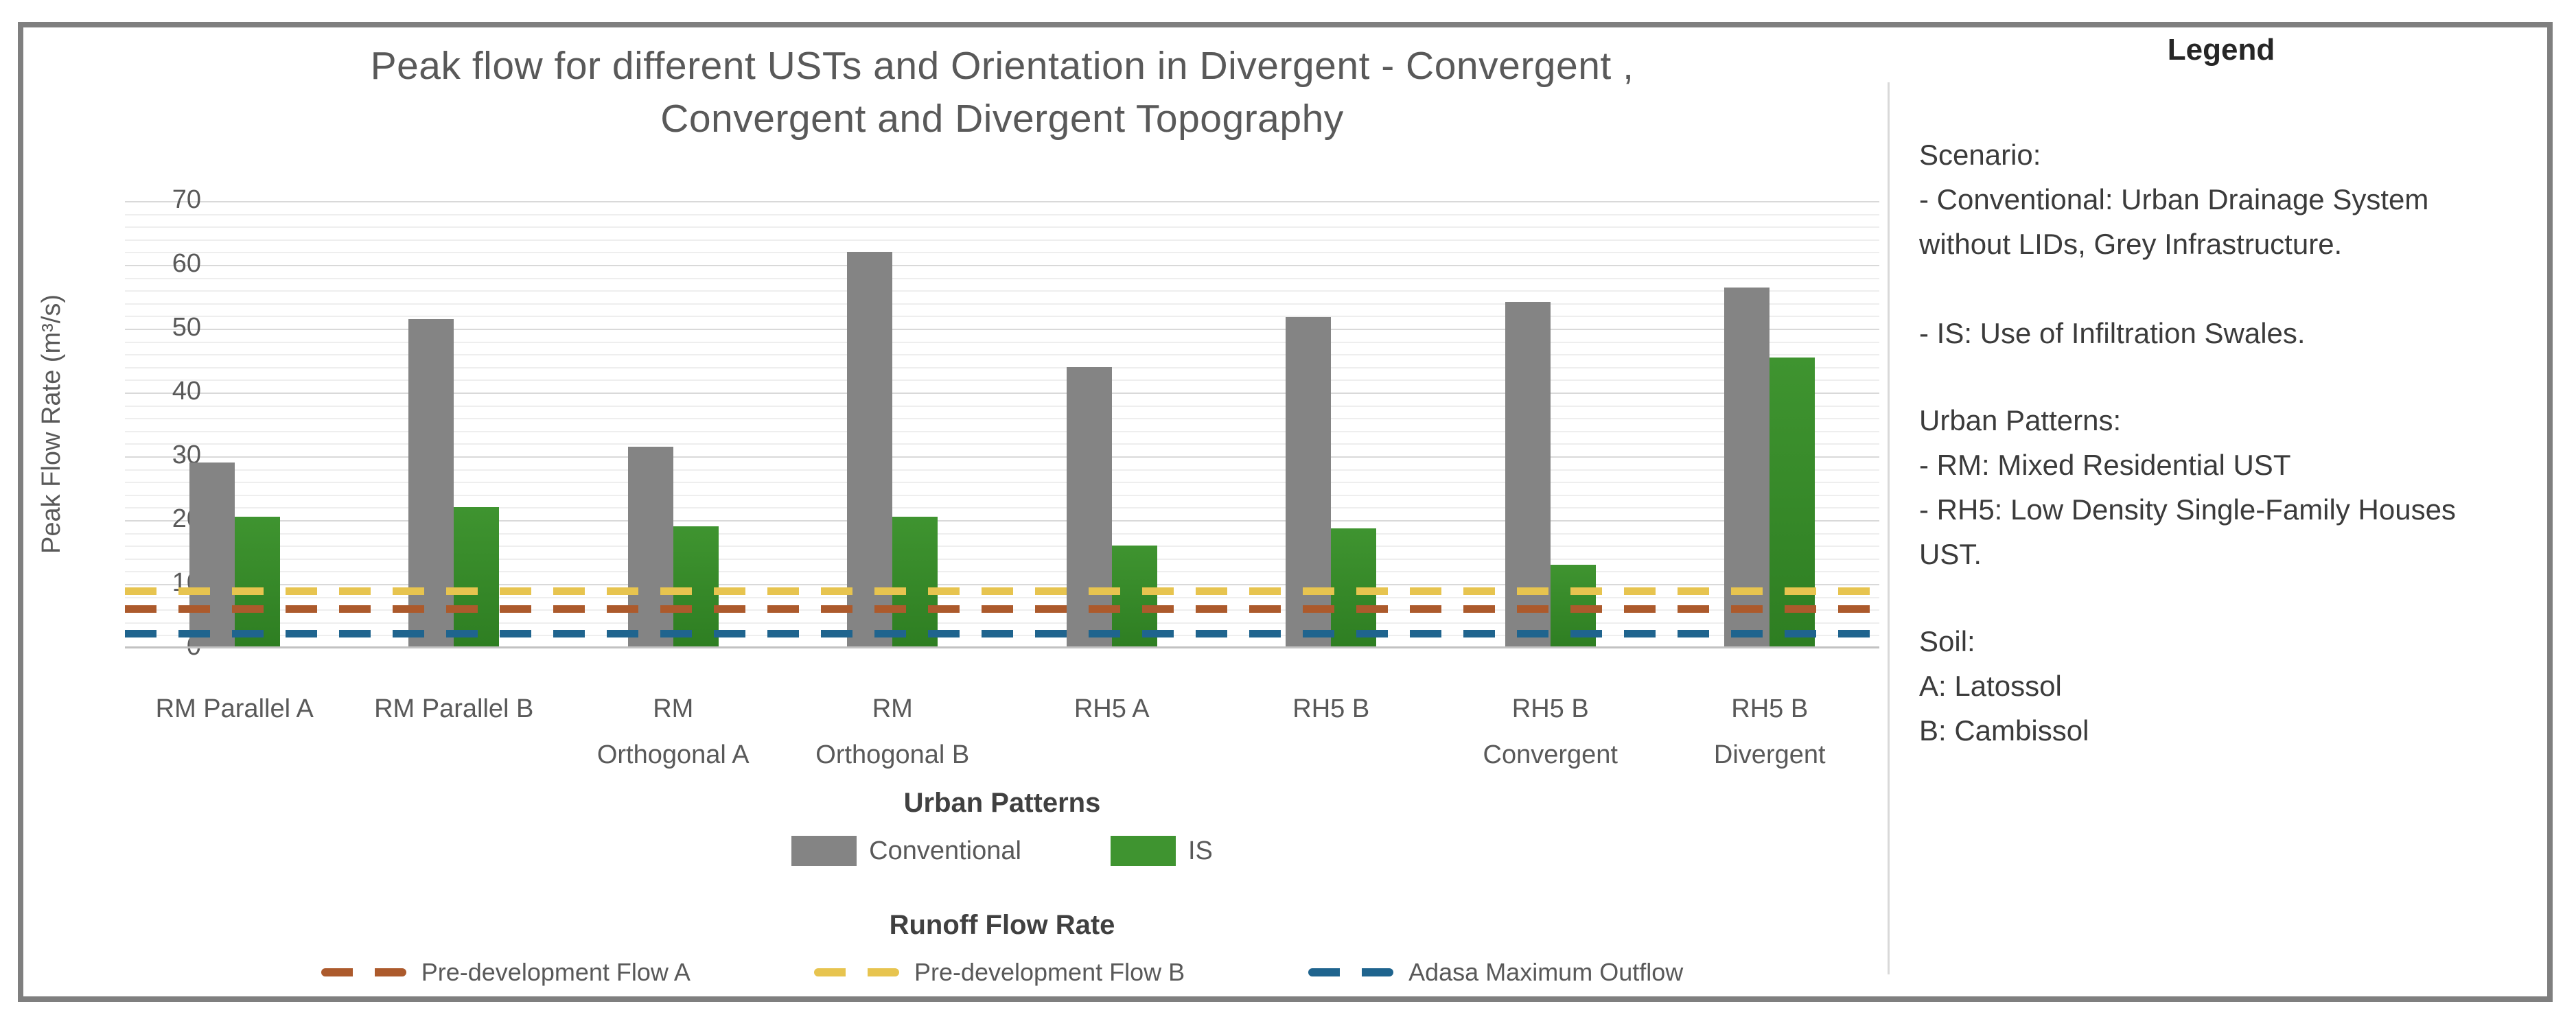 The width and height of the screenshot is (2576, 1030). What do you see at coordinates (186, 263) in the screenshot?
I see `y-tick-label: 60` at bounding box center [186, 263].